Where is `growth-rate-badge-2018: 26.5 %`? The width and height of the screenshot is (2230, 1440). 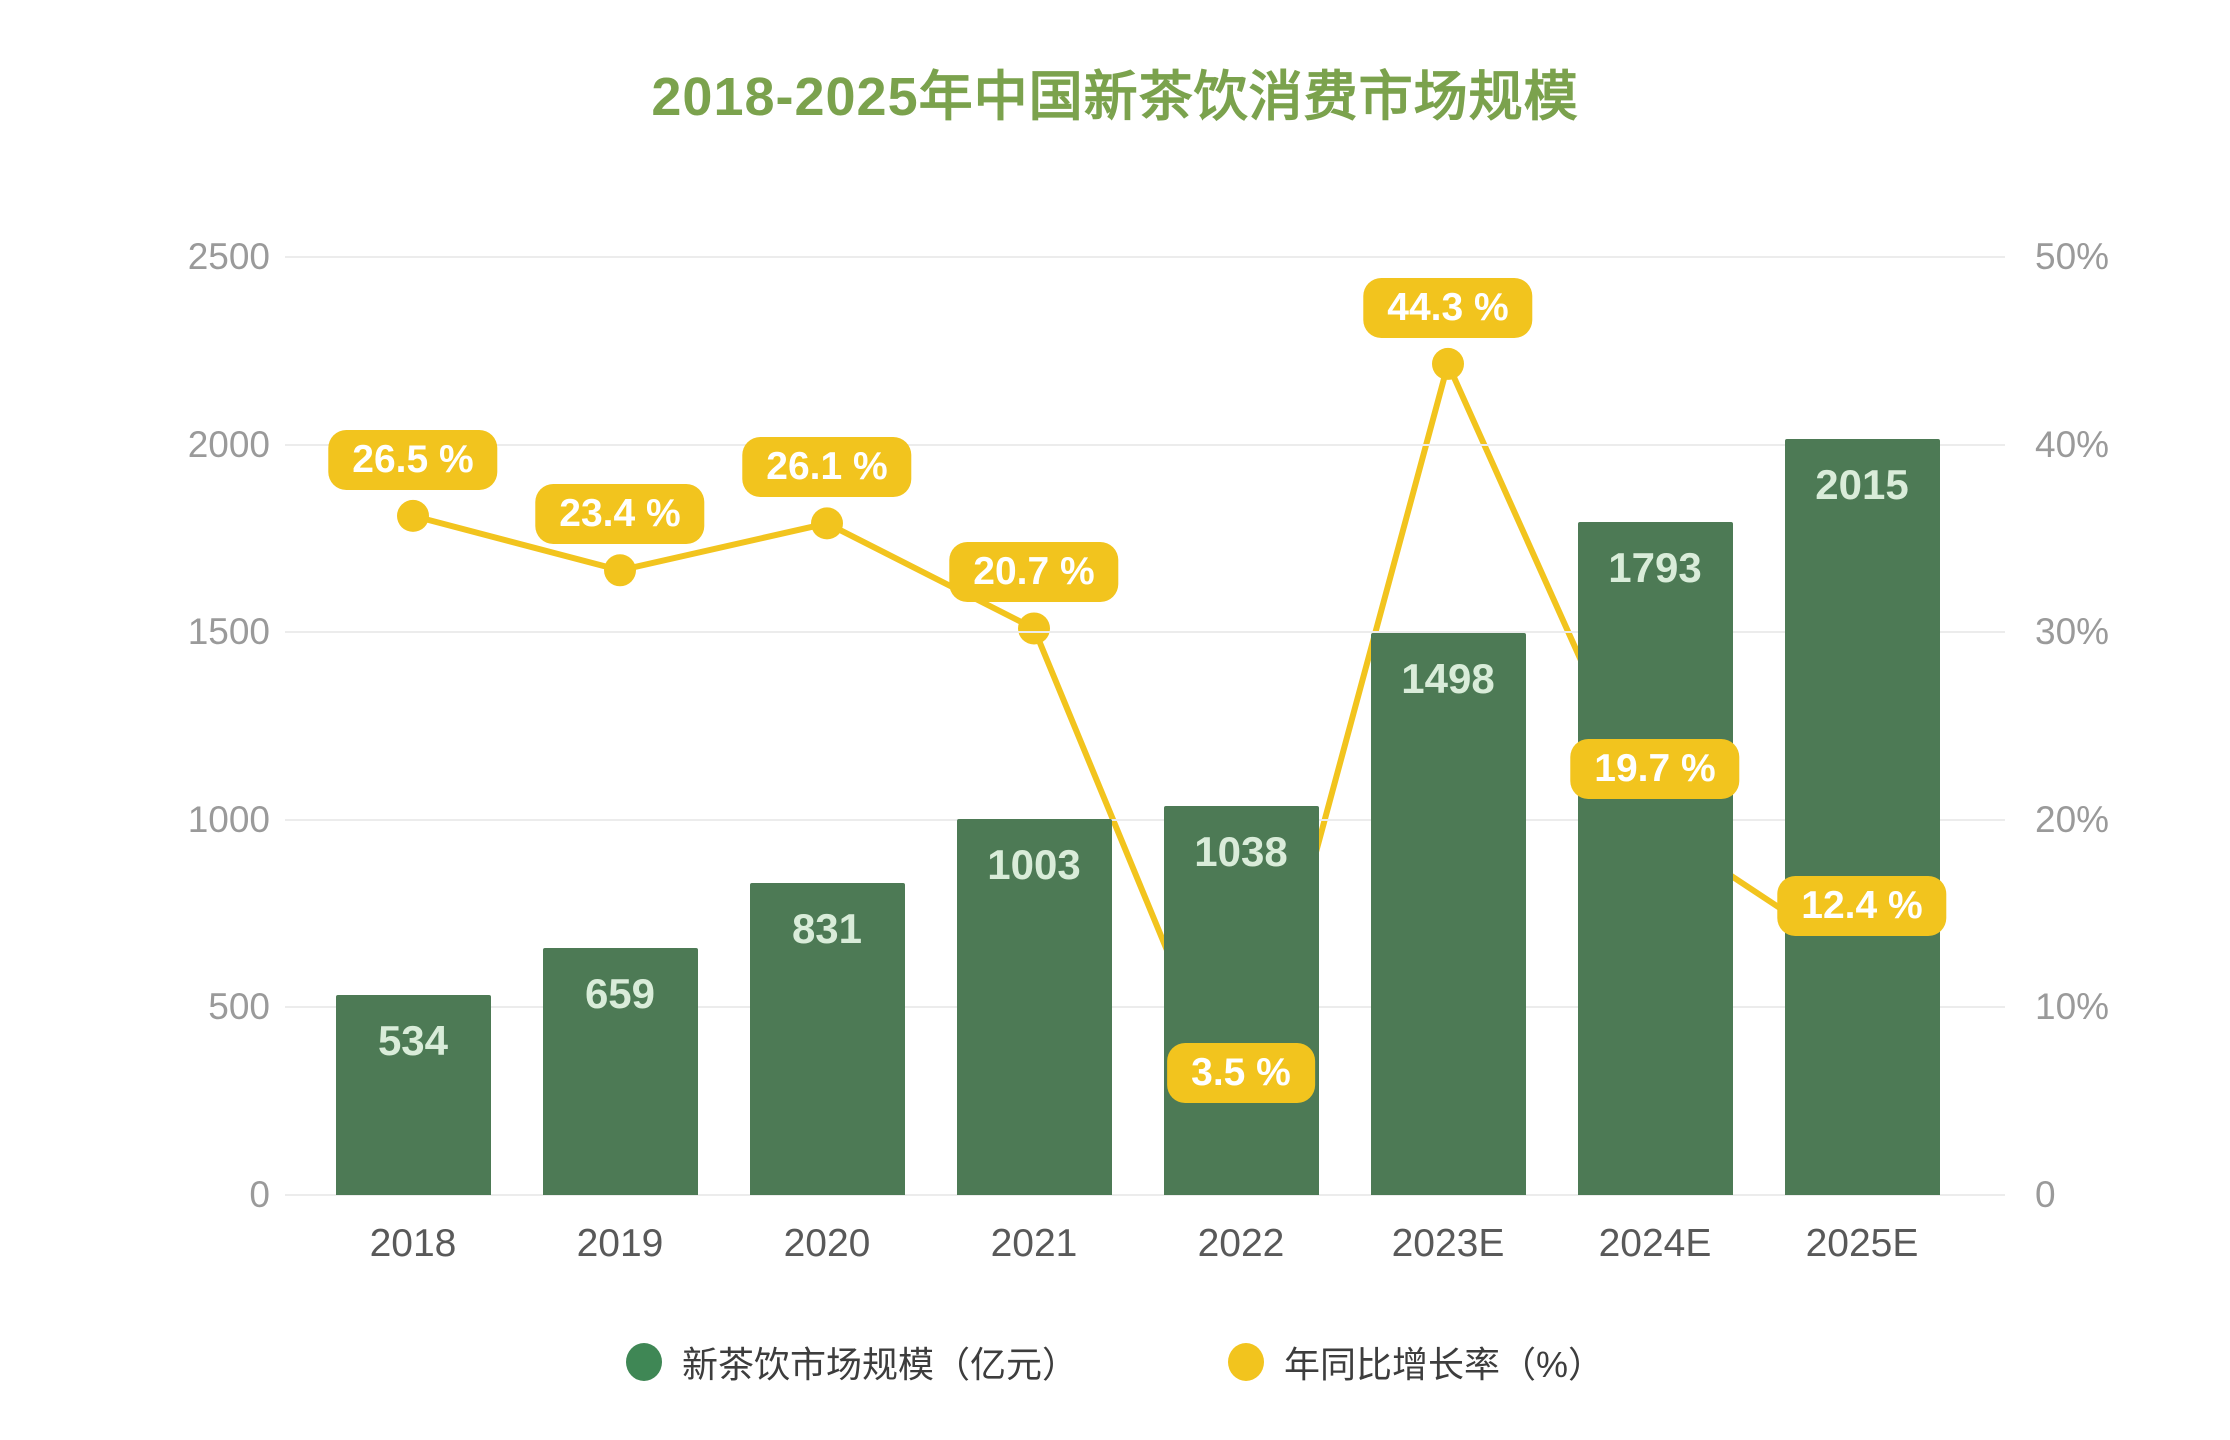 growth-rate-badge-2018: 26.5 % is located at coordinates (413, 459).